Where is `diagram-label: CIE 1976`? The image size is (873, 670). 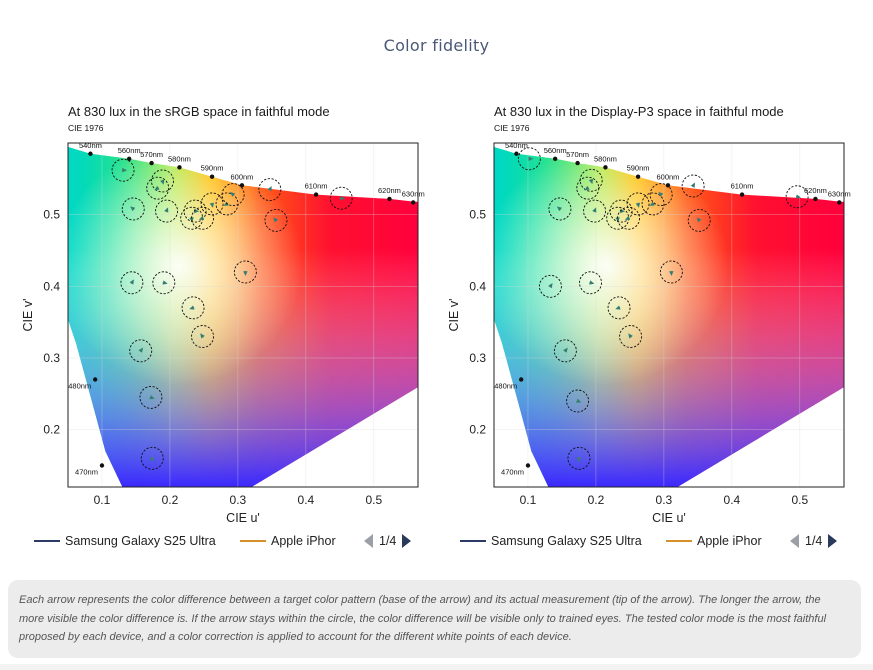
diagram-label: CIE 1976 is located at coordinates (86, 128).